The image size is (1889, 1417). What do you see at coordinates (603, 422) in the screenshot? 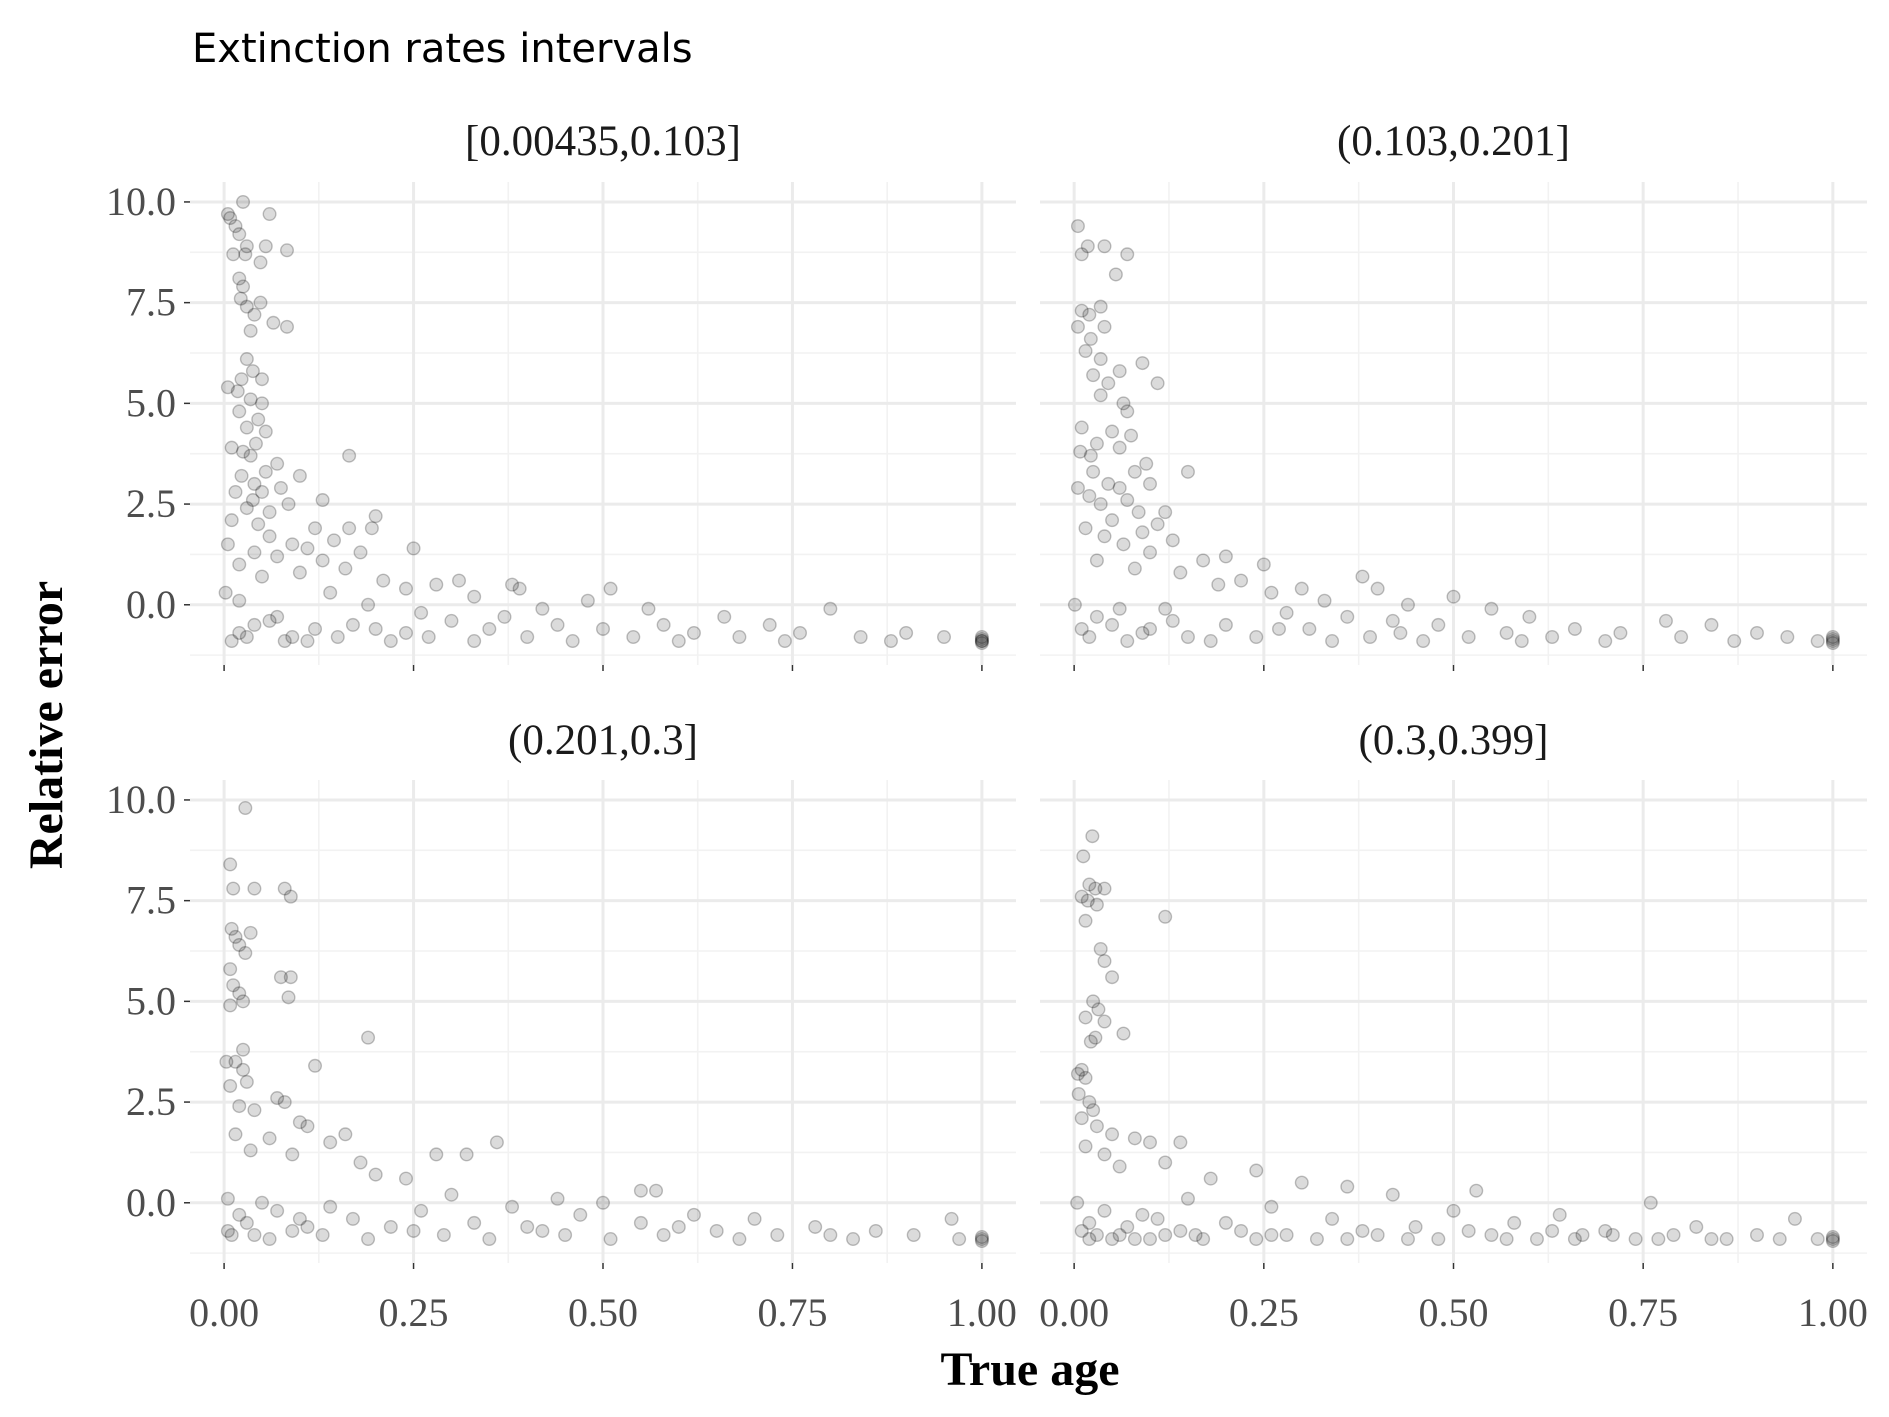
I see `panel-points` at bounding box center [603, 422].